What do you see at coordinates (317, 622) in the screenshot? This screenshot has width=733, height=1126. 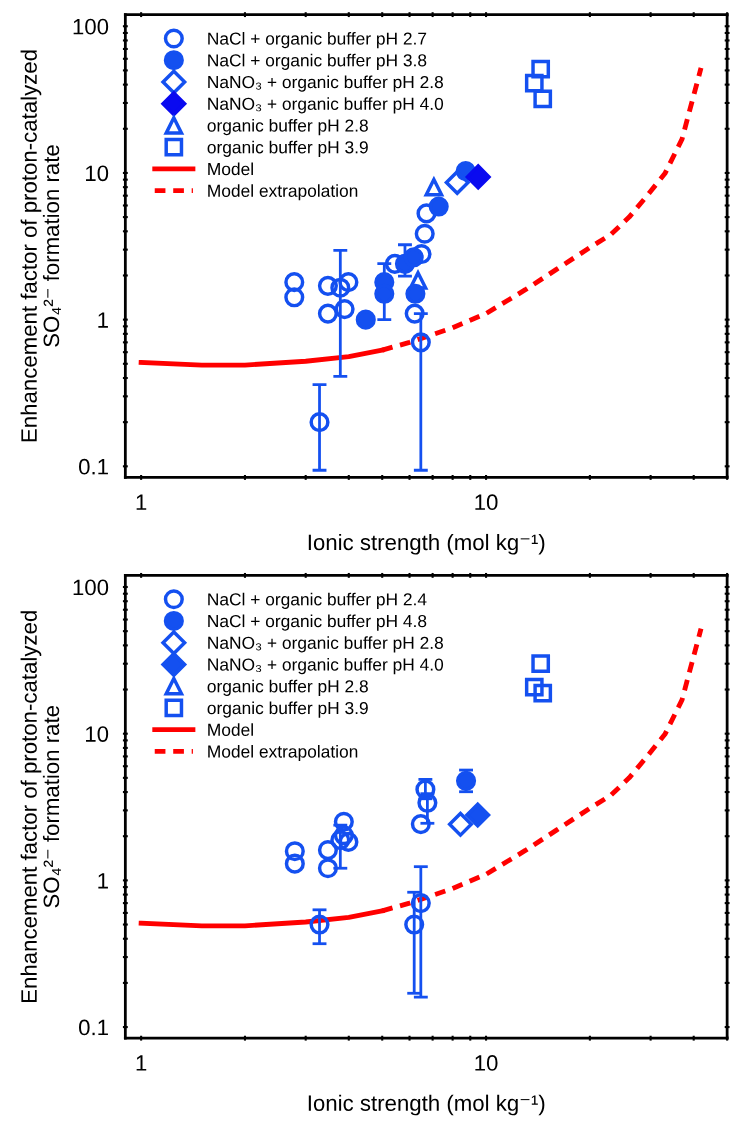 I see `legend-label: NaCl + organic buffer pH 4.8` at bounding box center [317, 622].